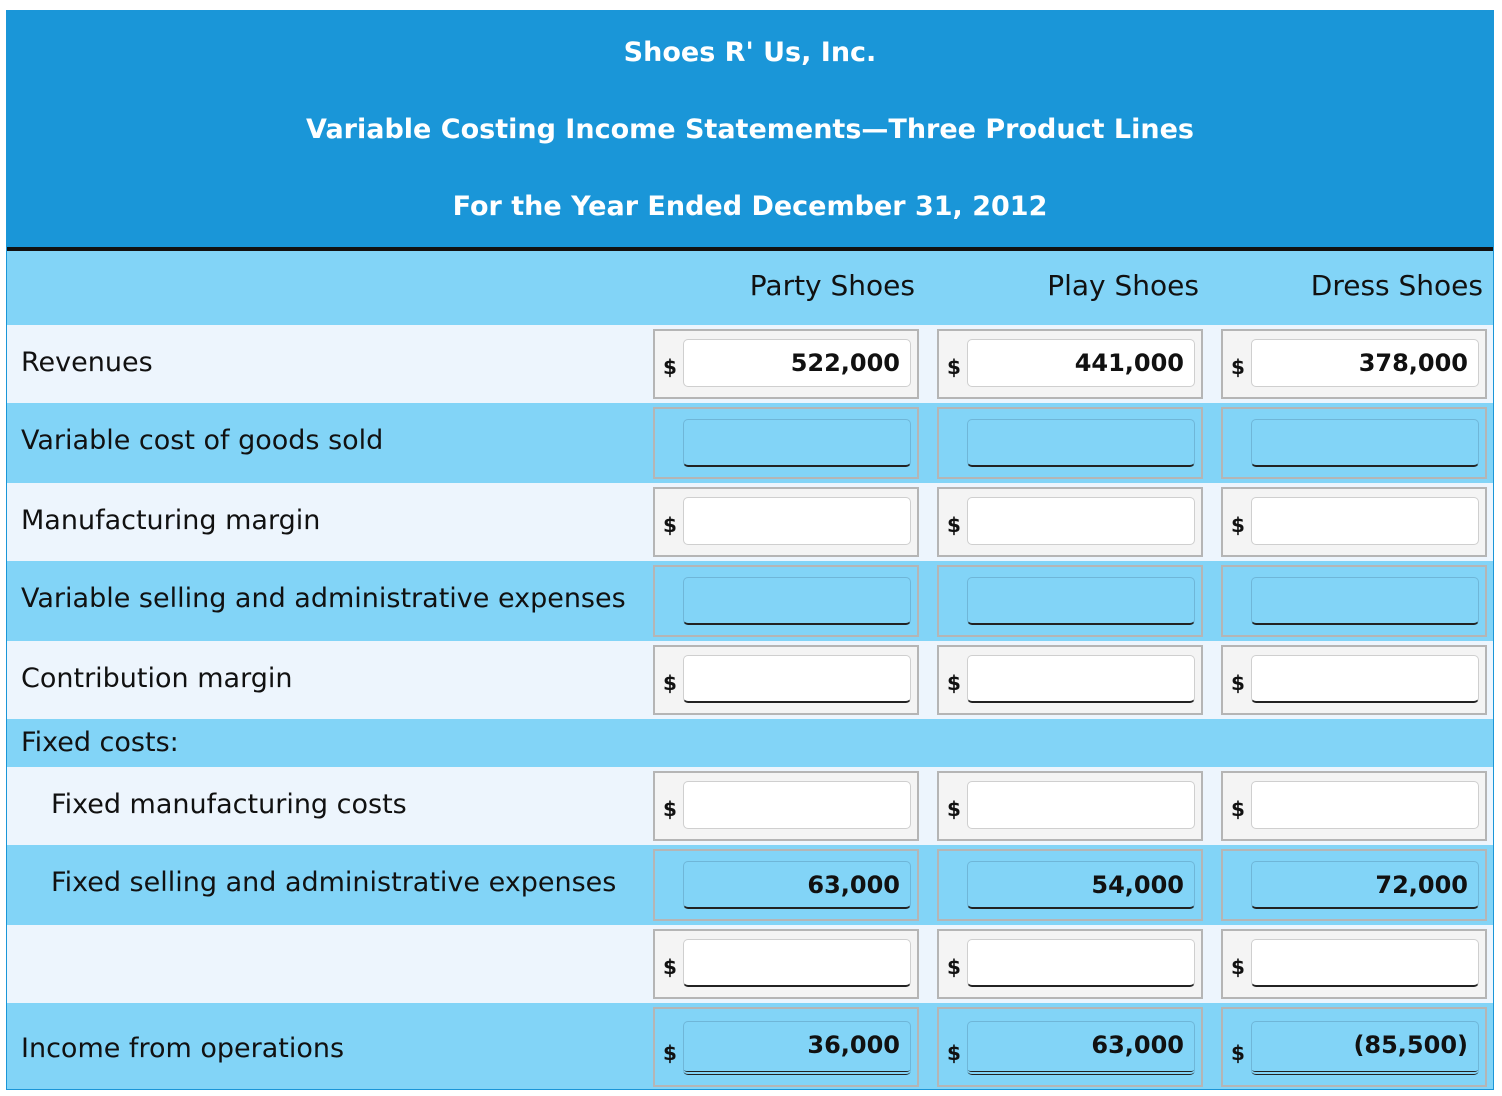 Image resolution: width=1502 pixels, height=1096 pixels. I want to click on column-header-row: Party Shoes Play Shoes Dress Shoes, so click(750, 288).